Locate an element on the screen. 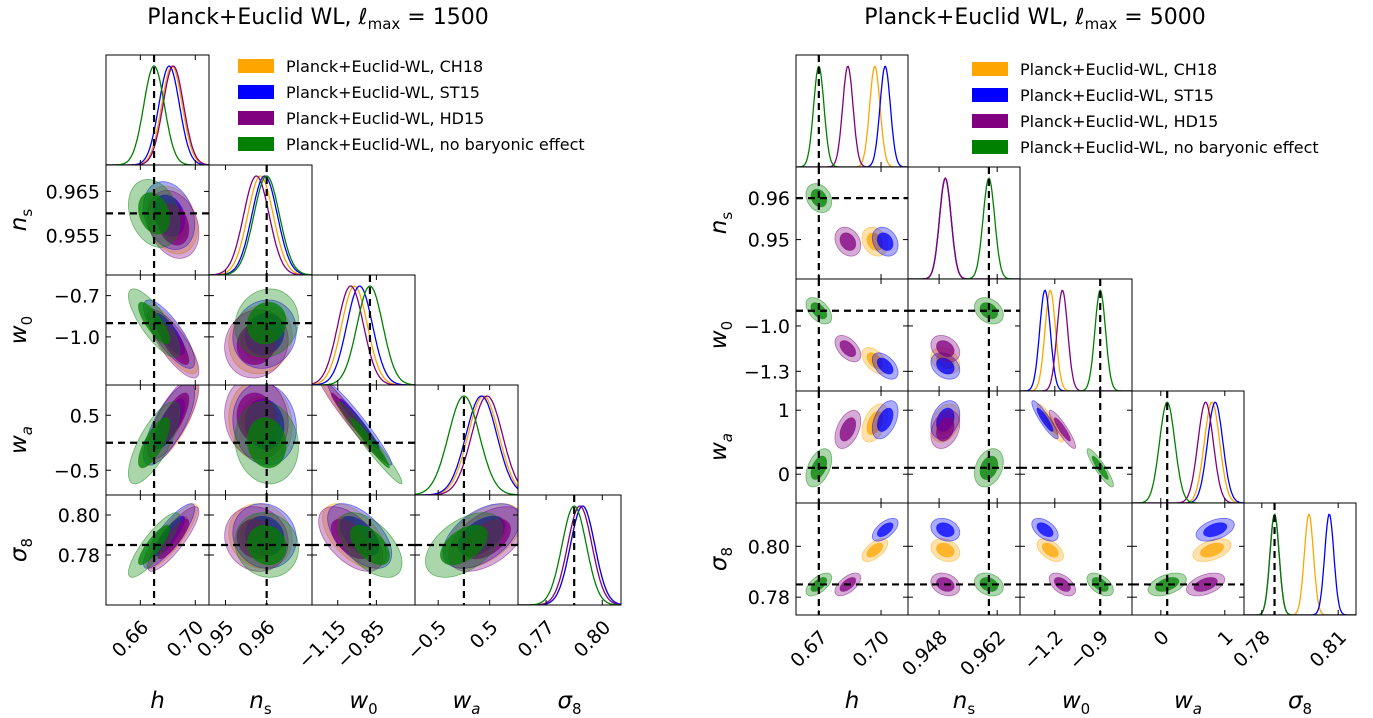  cell-wa-sigma8 is located at coordinates (1188, 559).